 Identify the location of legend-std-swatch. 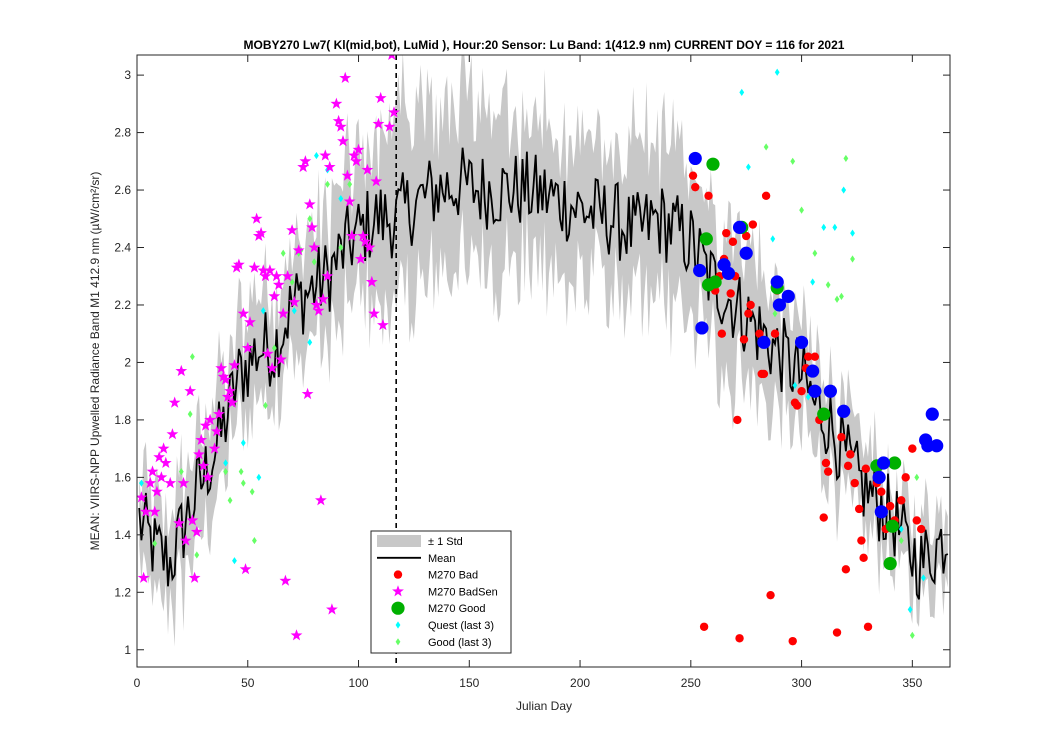
(399, 541).